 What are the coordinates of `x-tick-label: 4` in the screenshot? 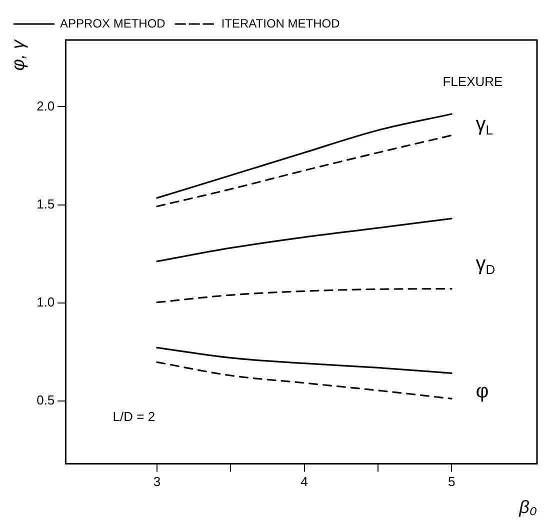 It's located at (304, 482).